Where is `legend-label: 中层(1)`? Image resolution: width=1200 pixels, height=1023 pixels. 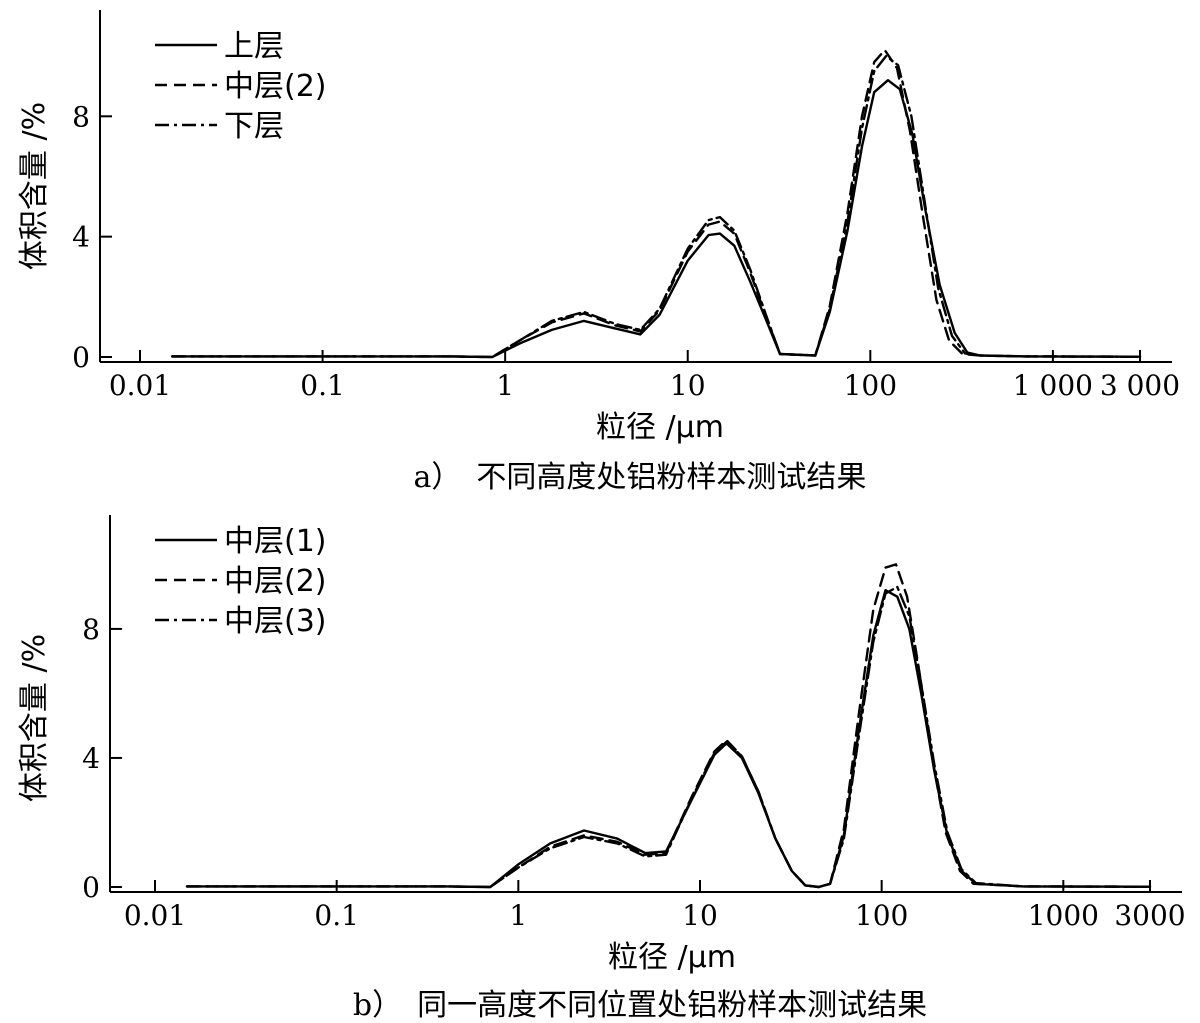
legend-label: 中层(1) is located at coordinates (275, 541).